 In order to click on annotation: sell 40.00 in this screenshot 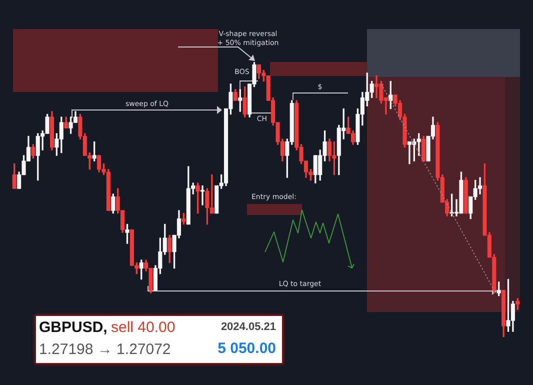, I will do `click(143, 327)`.